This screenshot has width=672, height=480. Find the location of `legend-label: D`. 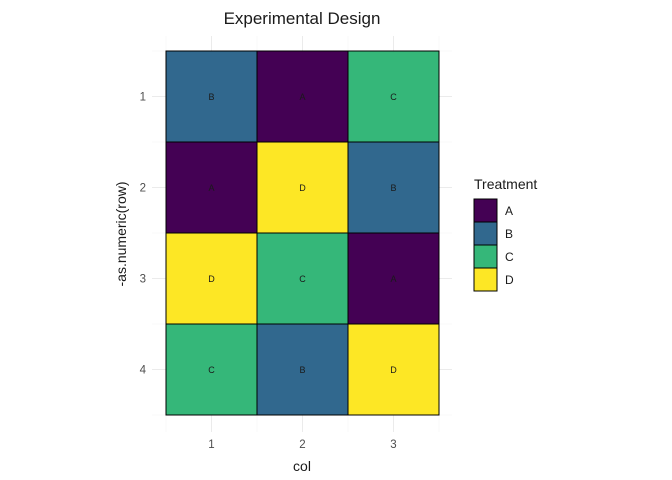

legend-label: D is located at coordinates (509, 280).